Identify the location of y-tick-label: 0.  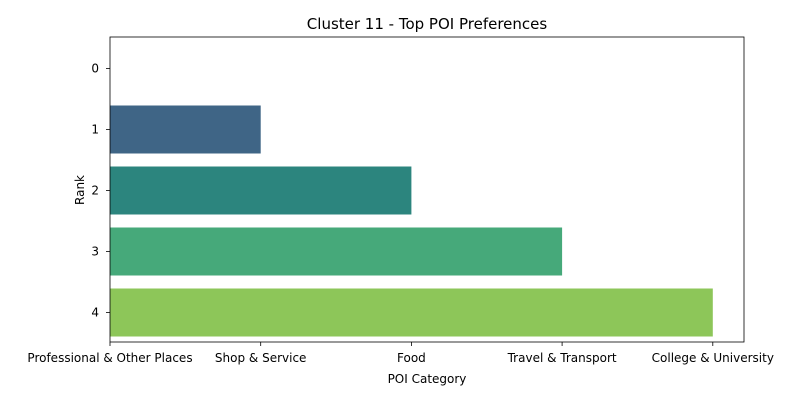
(95, 69).